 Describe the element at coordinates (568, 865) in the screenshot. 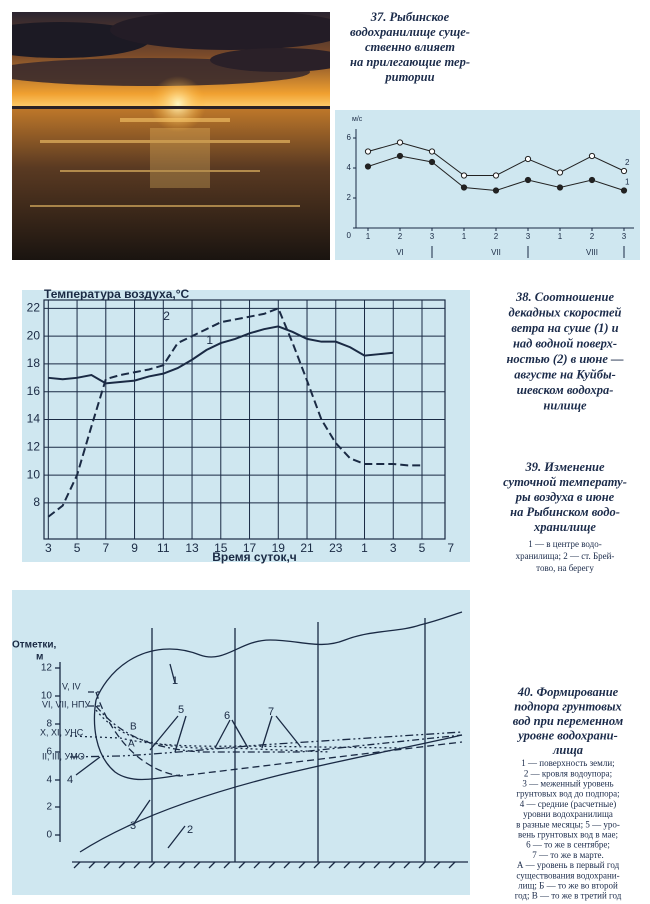

I see `caption-legend: А — уровень в первый год` at that location.